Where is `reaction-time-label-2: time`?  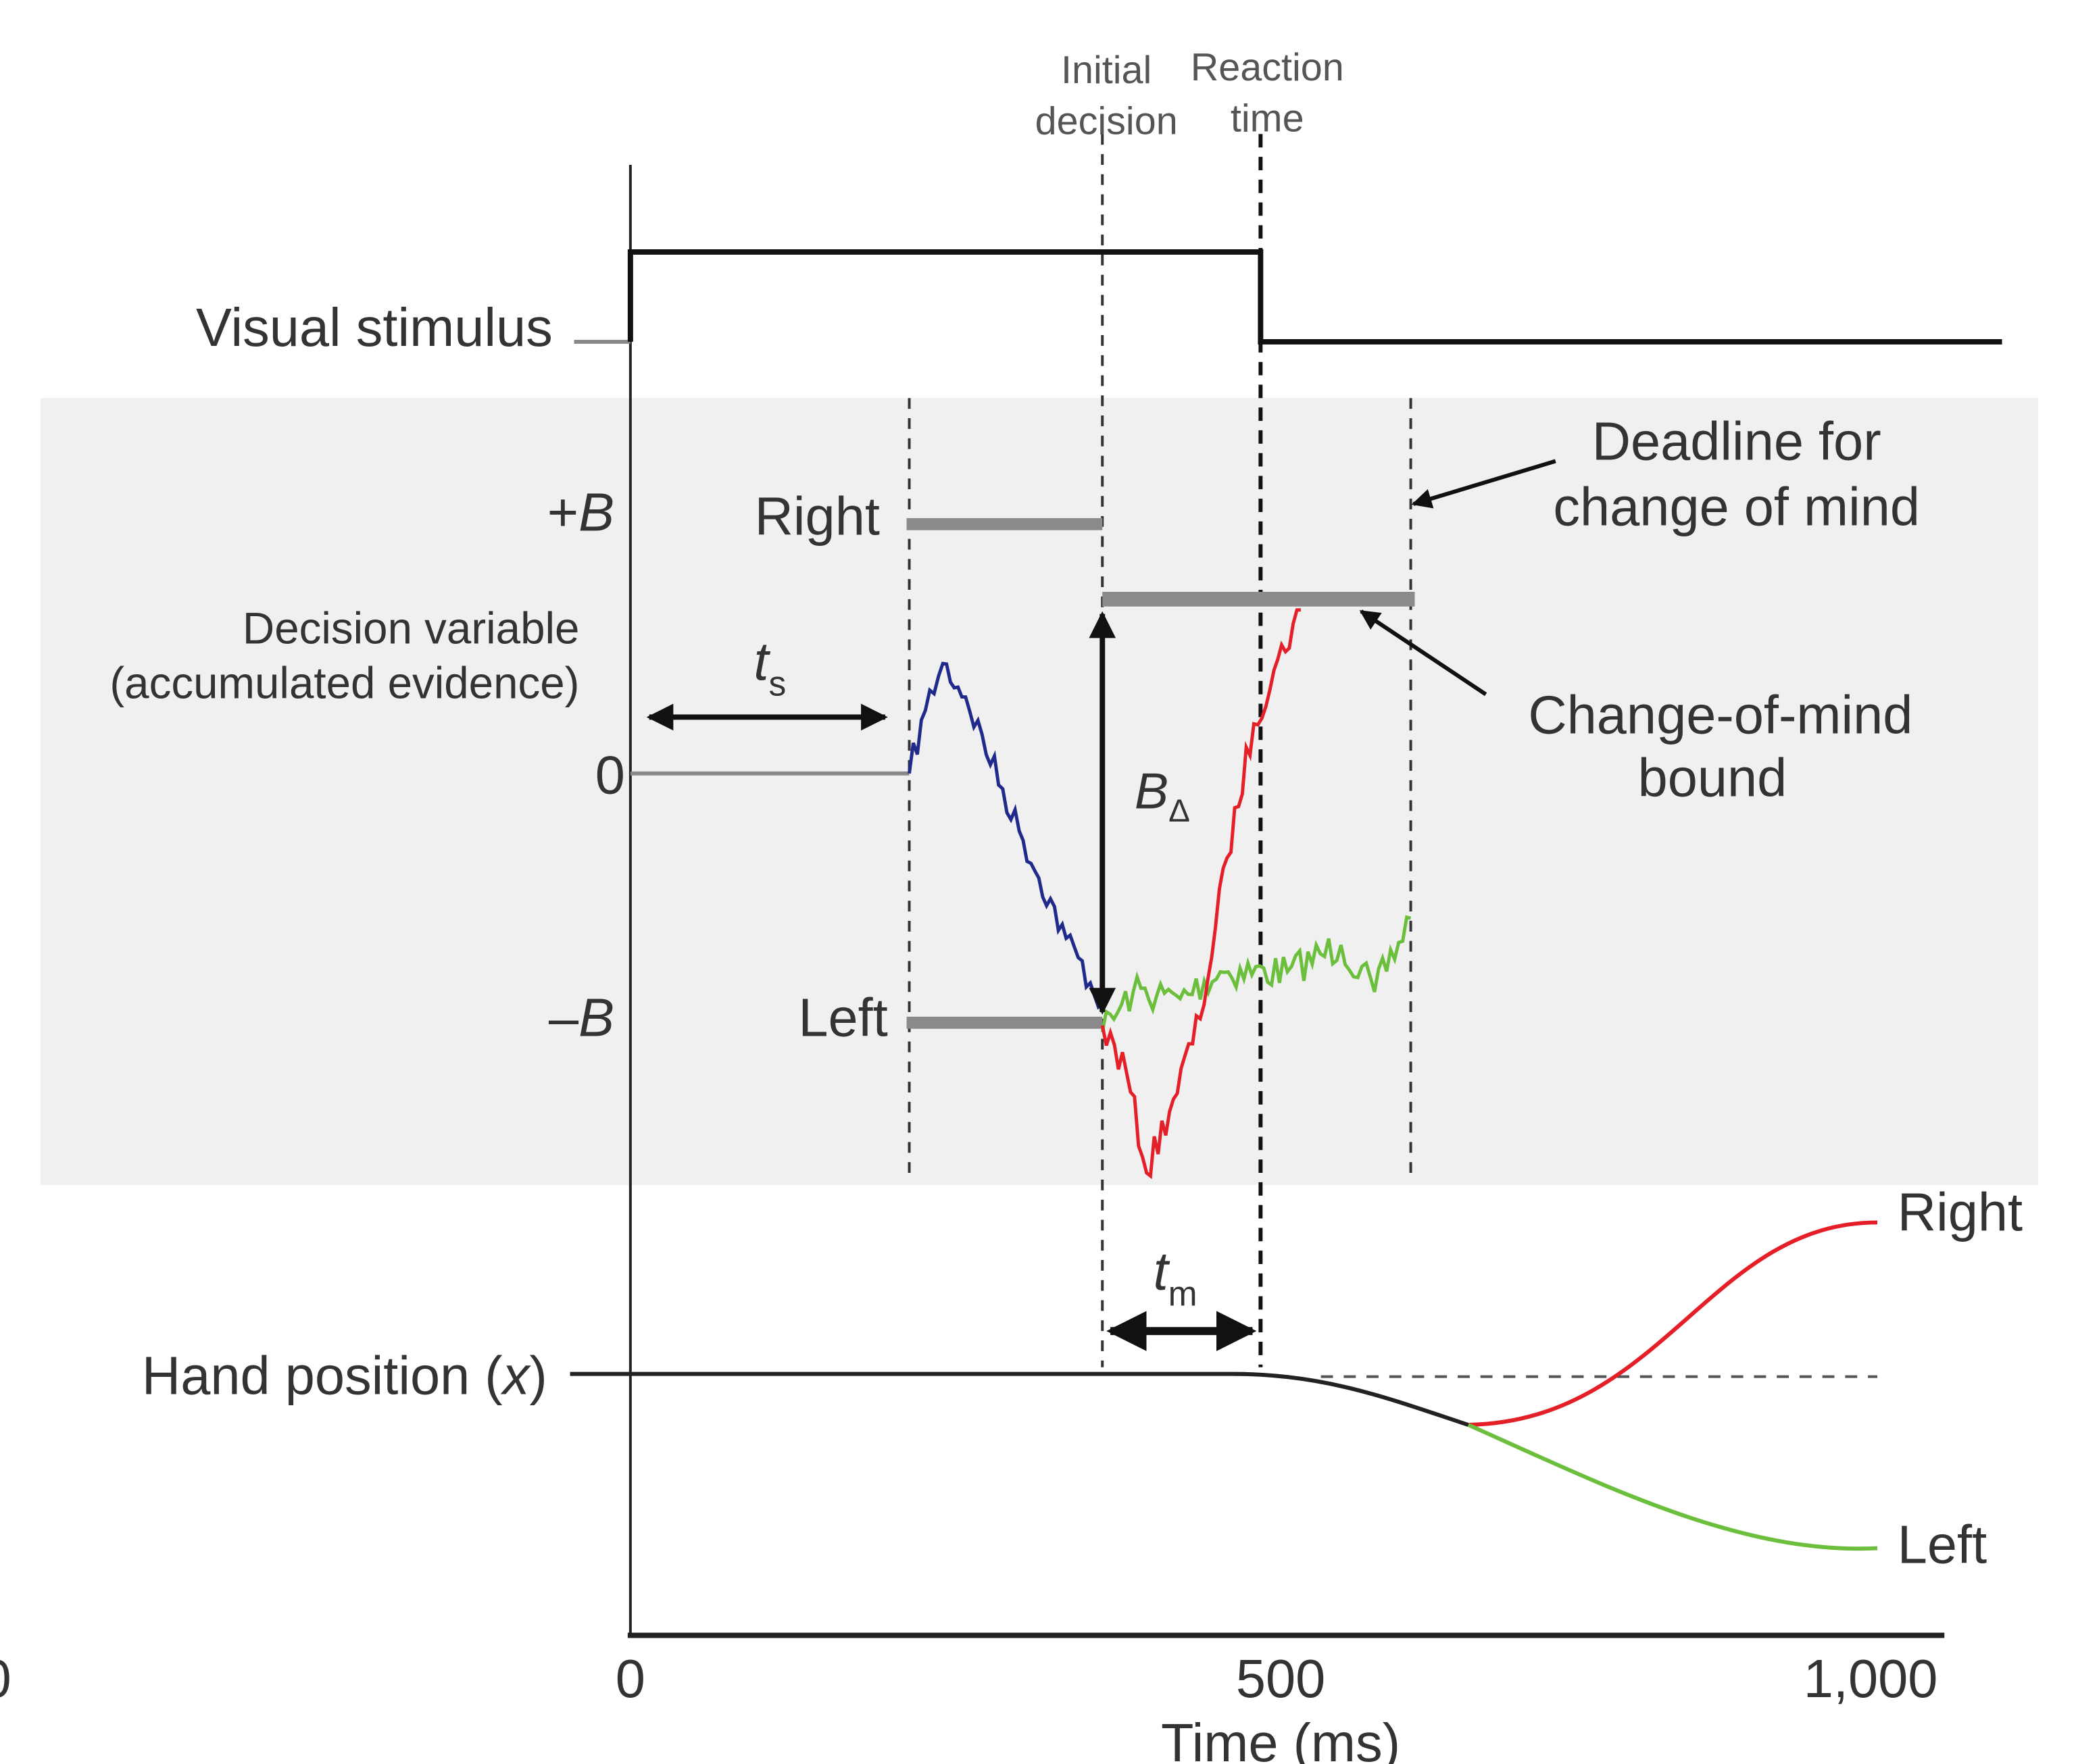 reaction-time-label-2: time is located at coordinates (1267, 118).